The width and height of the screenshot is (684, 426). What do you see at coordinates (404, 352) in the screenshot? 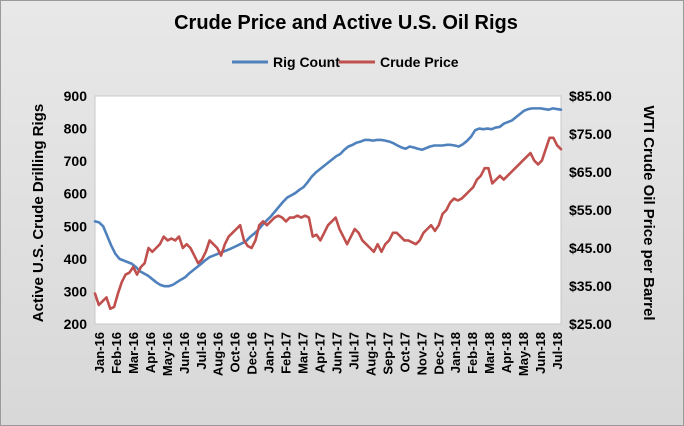
I see `x-tick-label: Oct-17` at bounding box center [404, 352].